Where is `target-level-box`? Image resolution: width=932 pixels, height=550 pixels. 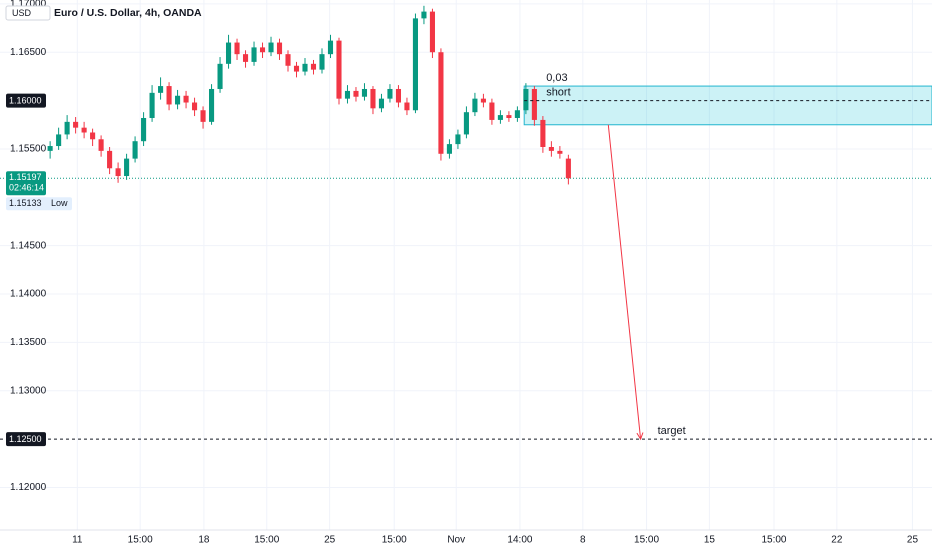 target-level-box is located at coordinates (26, 439).